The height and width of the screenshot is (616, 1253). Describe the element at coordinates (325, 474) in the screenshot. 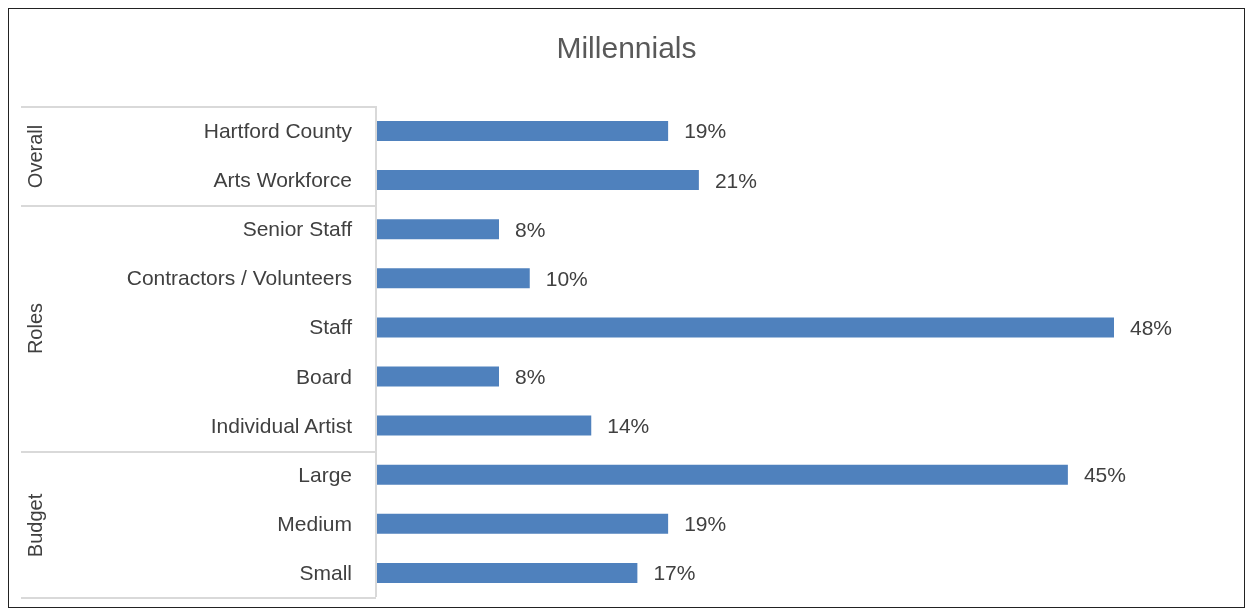

I see `y-tick-label: Large` at that location.